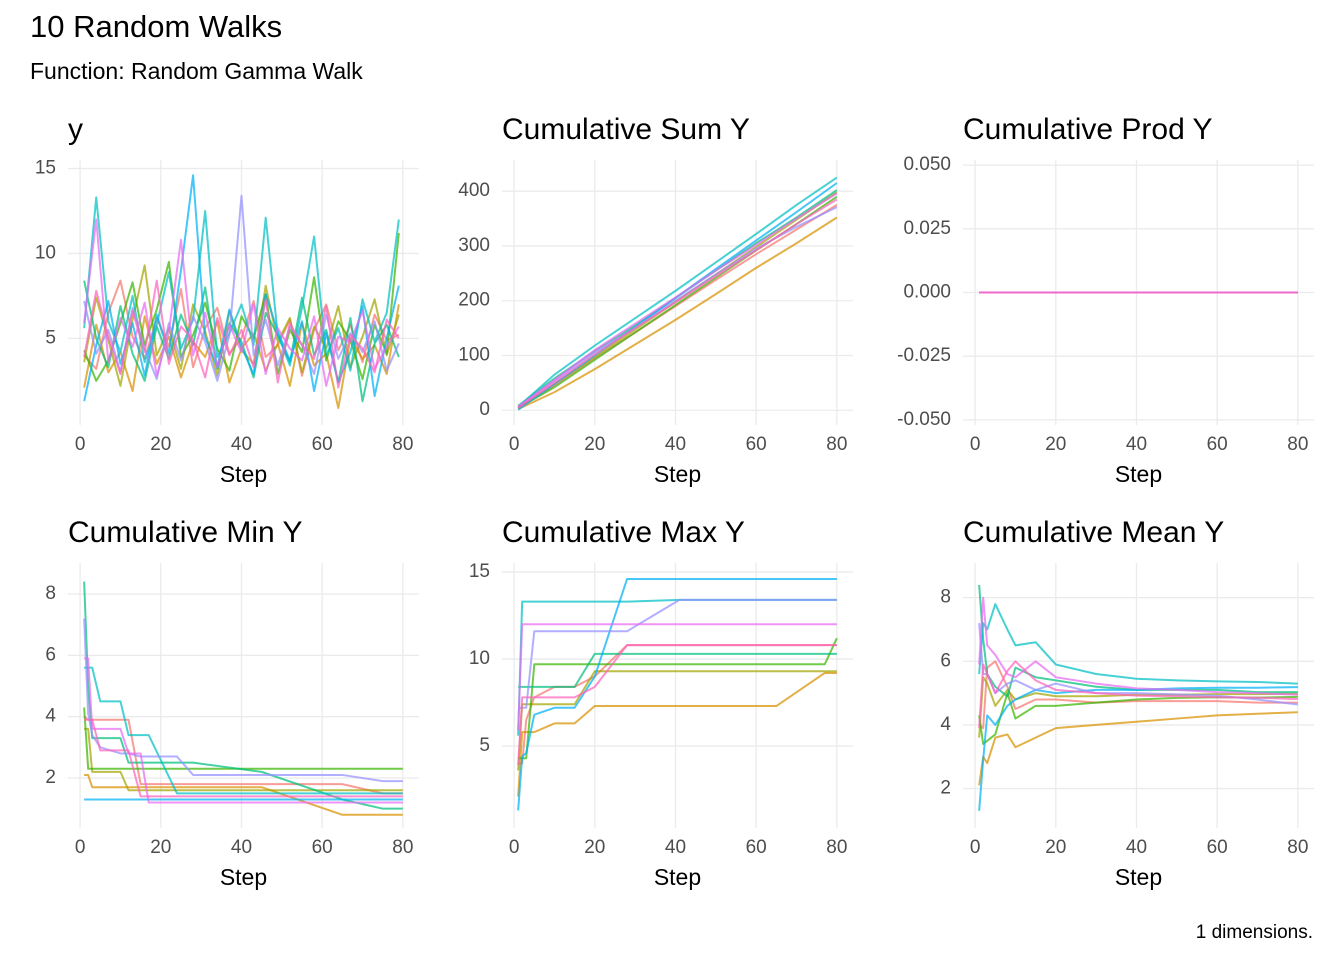 The height and width of the screenshot is (965, 1344). What do you see at coordinates (927, 164) in the screenshot?
I see `y-tick-label: 0.050` at bounding box center [927, 164].